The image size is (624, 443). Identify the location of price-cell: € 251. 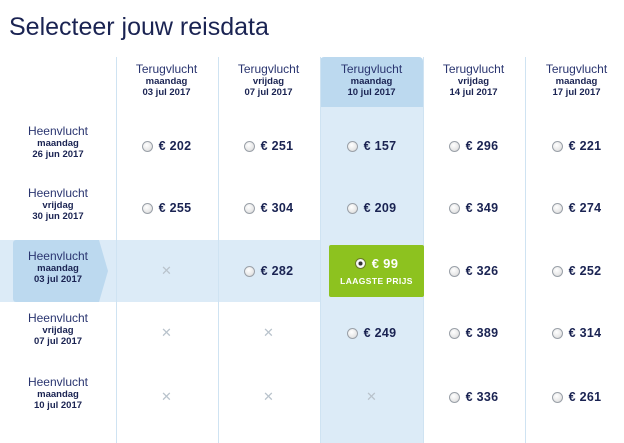
(268, 146).